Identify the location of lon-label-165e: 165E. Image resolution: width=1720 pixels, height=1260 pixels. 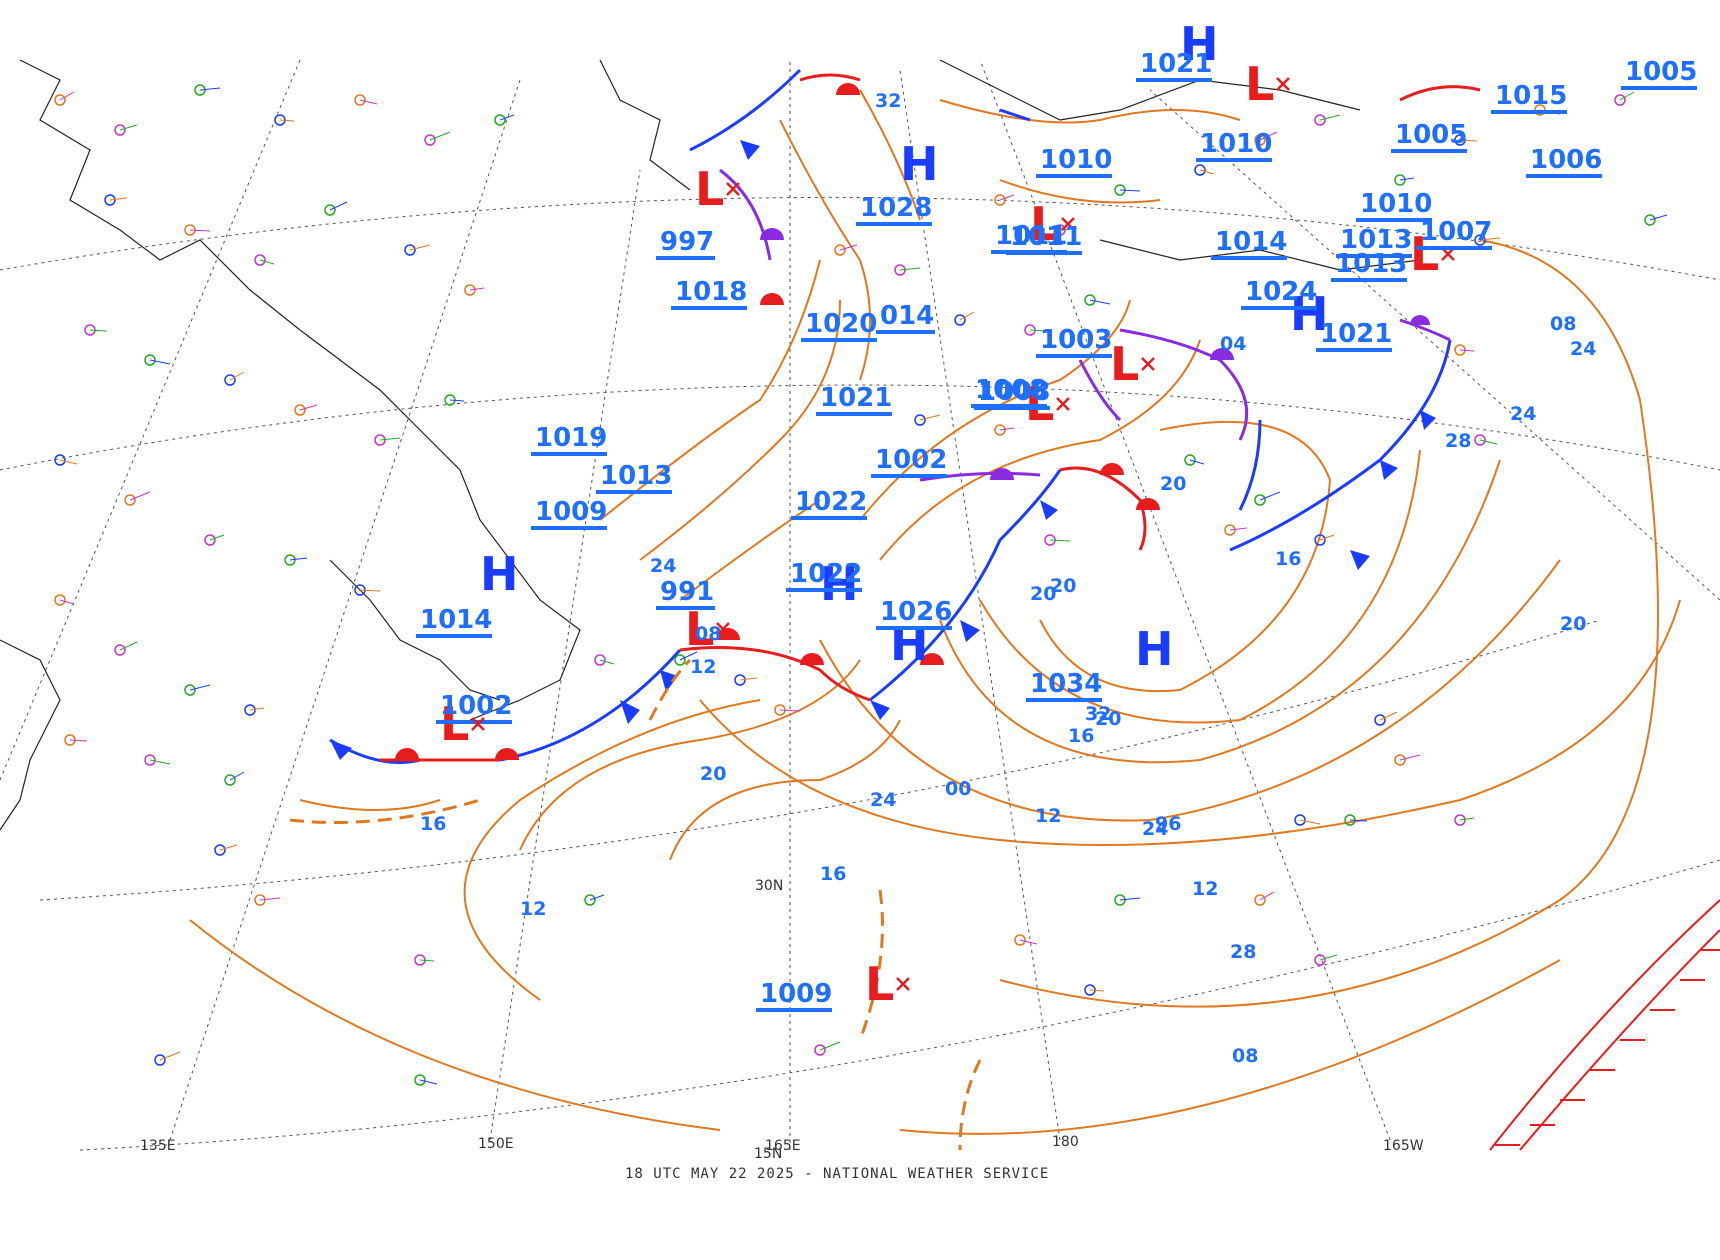
(783, 1146).